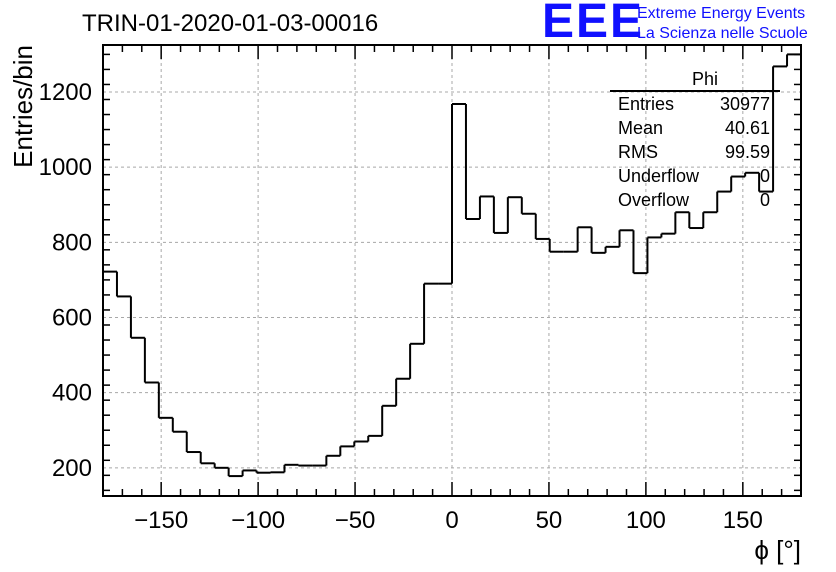 This screenshot has height=572, width=836. I want to click on x-tick-label: −100, so click(258, 520).